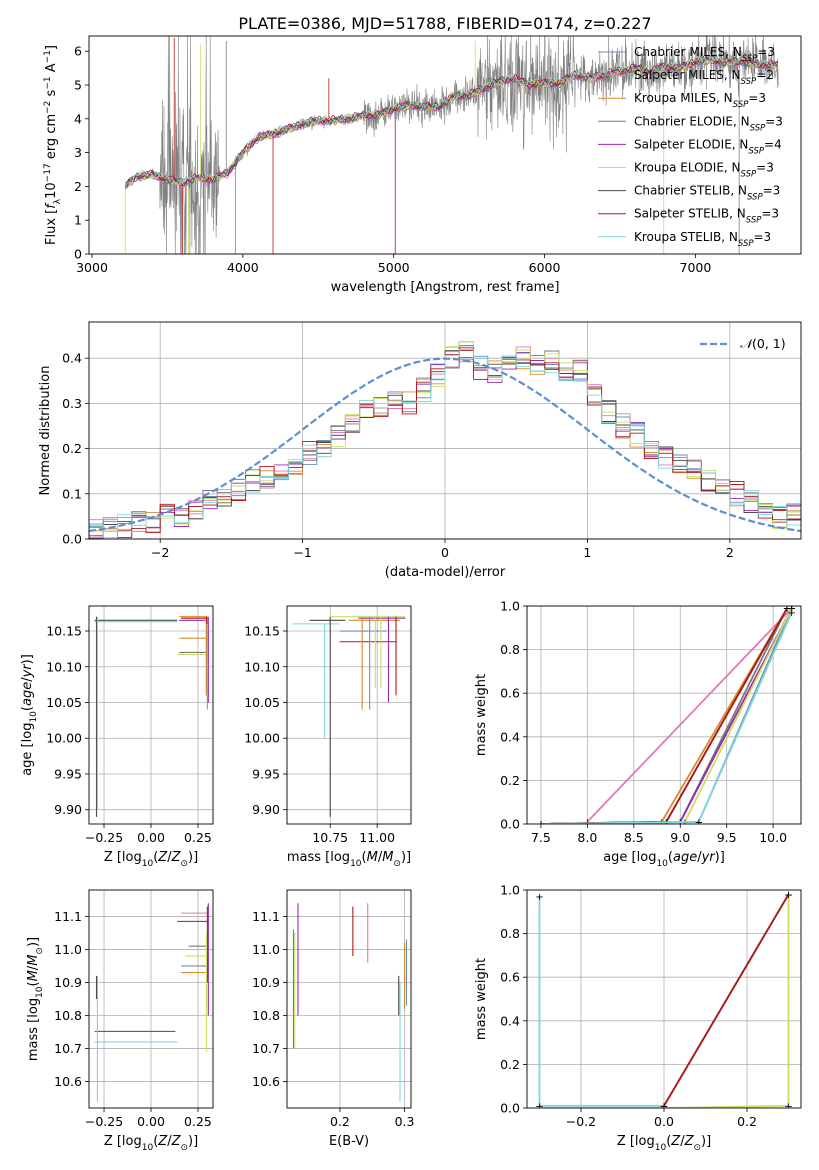 This screenshot has height=1170, width=819. I want to click on x-tick-label: 10.0, so click(773, 837).